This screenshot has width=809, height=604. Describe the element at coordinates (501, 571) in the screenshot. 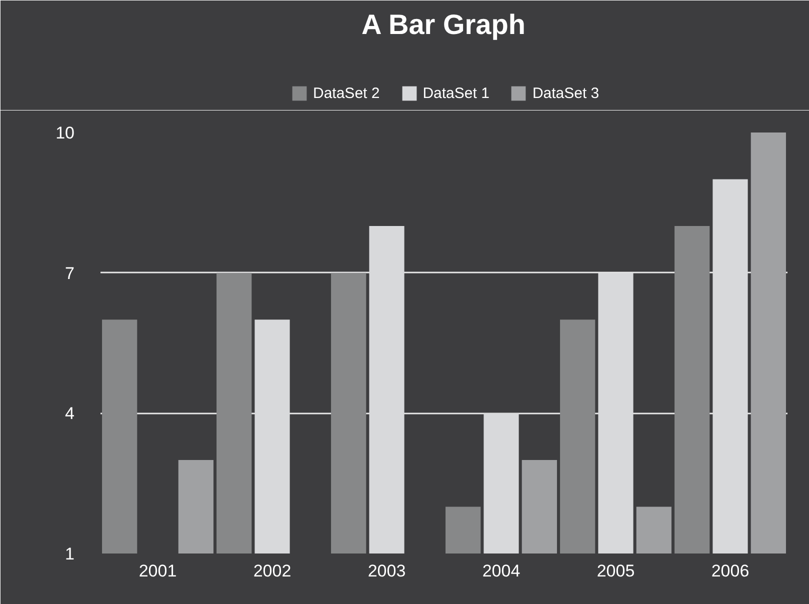

I see `x-tick-label: 2004` at that location.